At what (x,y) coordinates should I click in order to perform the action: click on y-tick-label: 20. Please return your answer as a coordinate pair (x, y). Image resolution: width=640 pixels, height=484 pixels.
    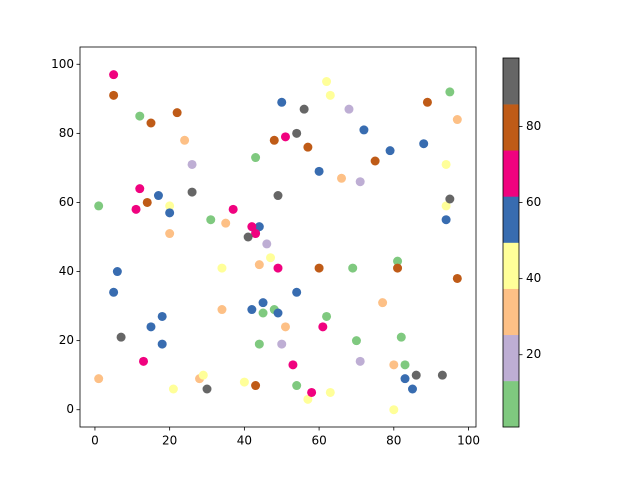
    Looking at the image, I should click on (66, 340).